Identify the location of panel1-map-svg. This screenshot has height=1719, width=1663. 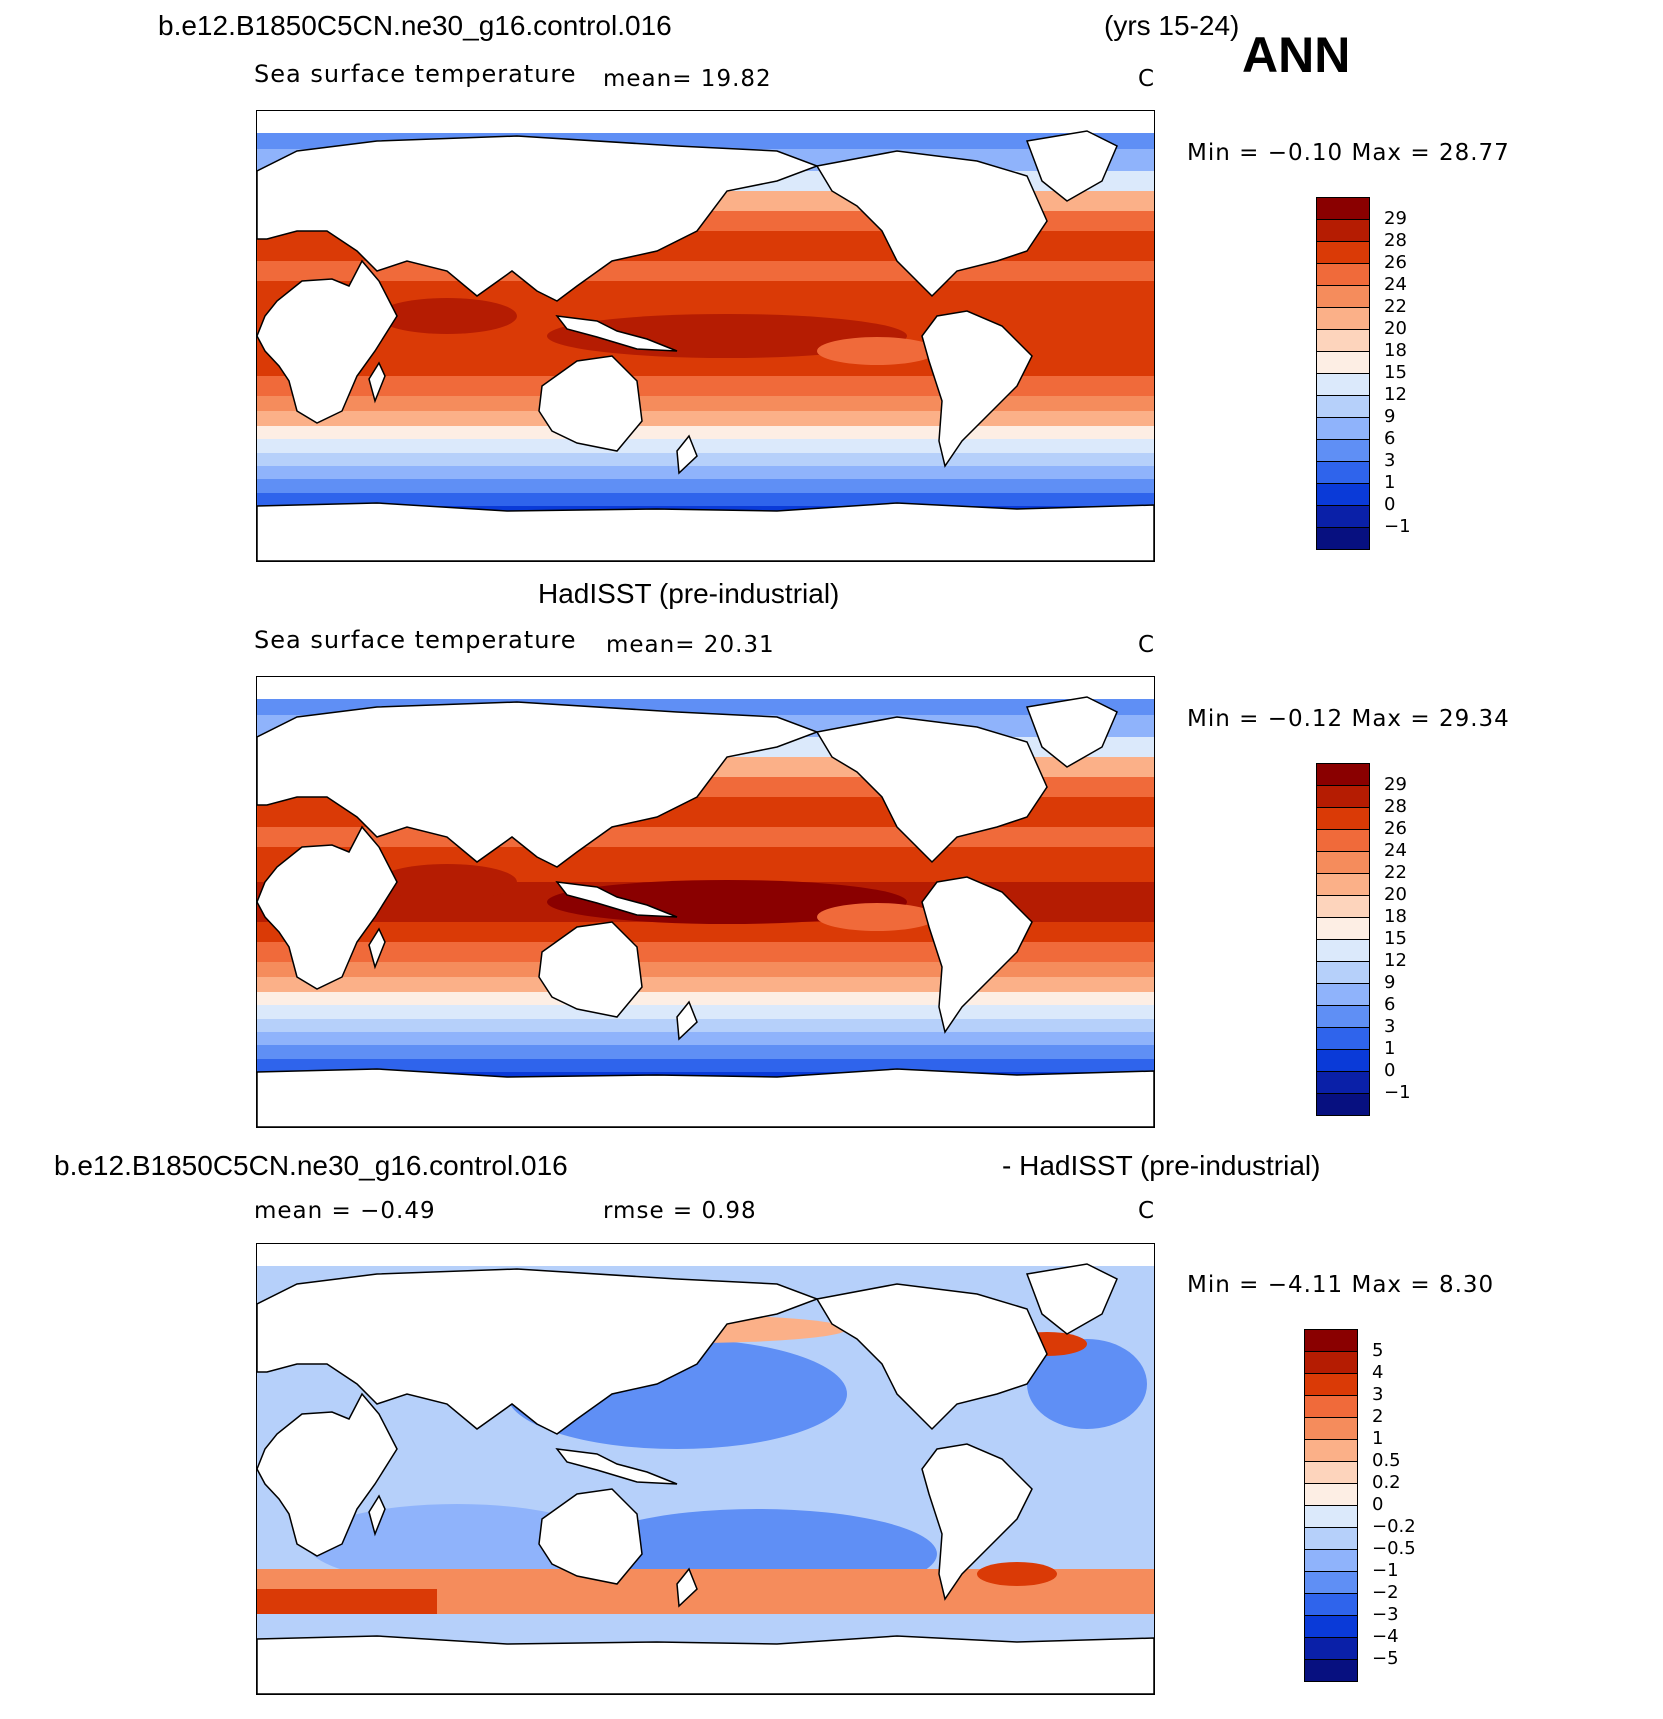
(705, 336).